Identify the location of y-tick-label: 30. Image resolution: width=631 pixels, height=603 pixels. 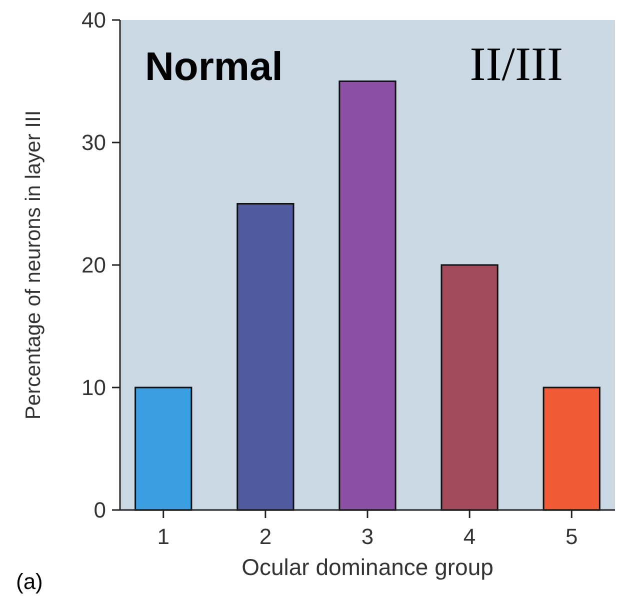
(94, 143).